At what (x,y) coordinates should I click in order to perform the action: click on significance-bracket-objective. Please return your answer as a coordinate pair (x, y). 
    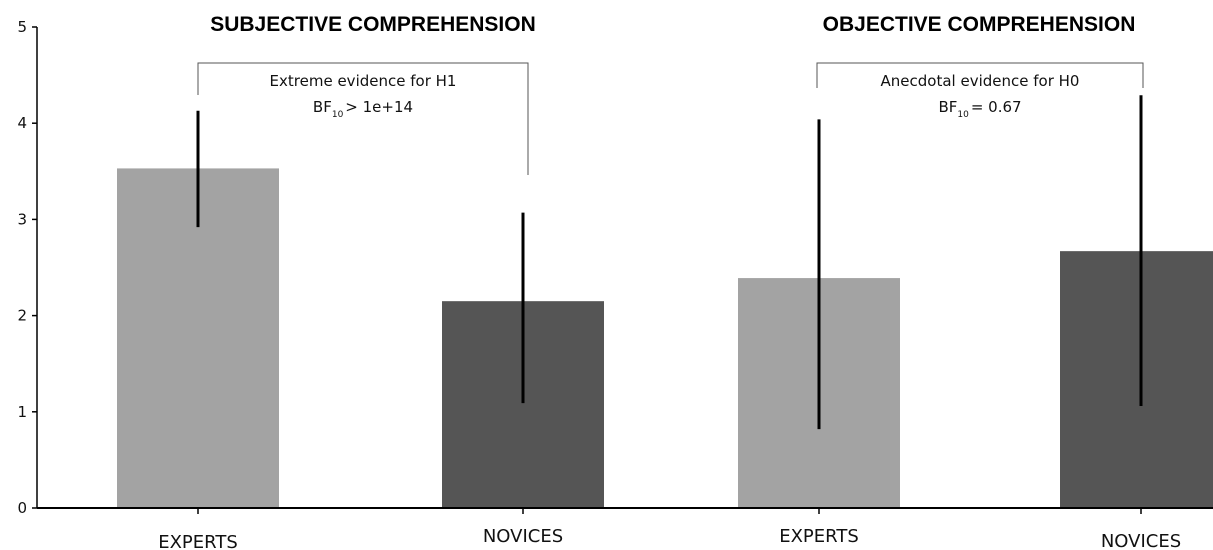
    Looking at the image, I should click on (980, 75).